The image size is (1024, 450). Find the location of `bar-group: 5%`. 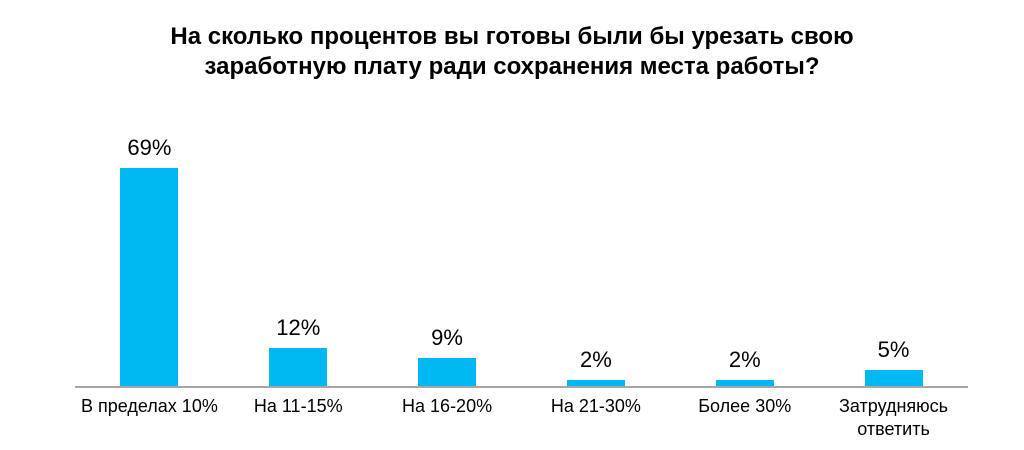

bar-group: 5% is located at coordinates (893, 250).